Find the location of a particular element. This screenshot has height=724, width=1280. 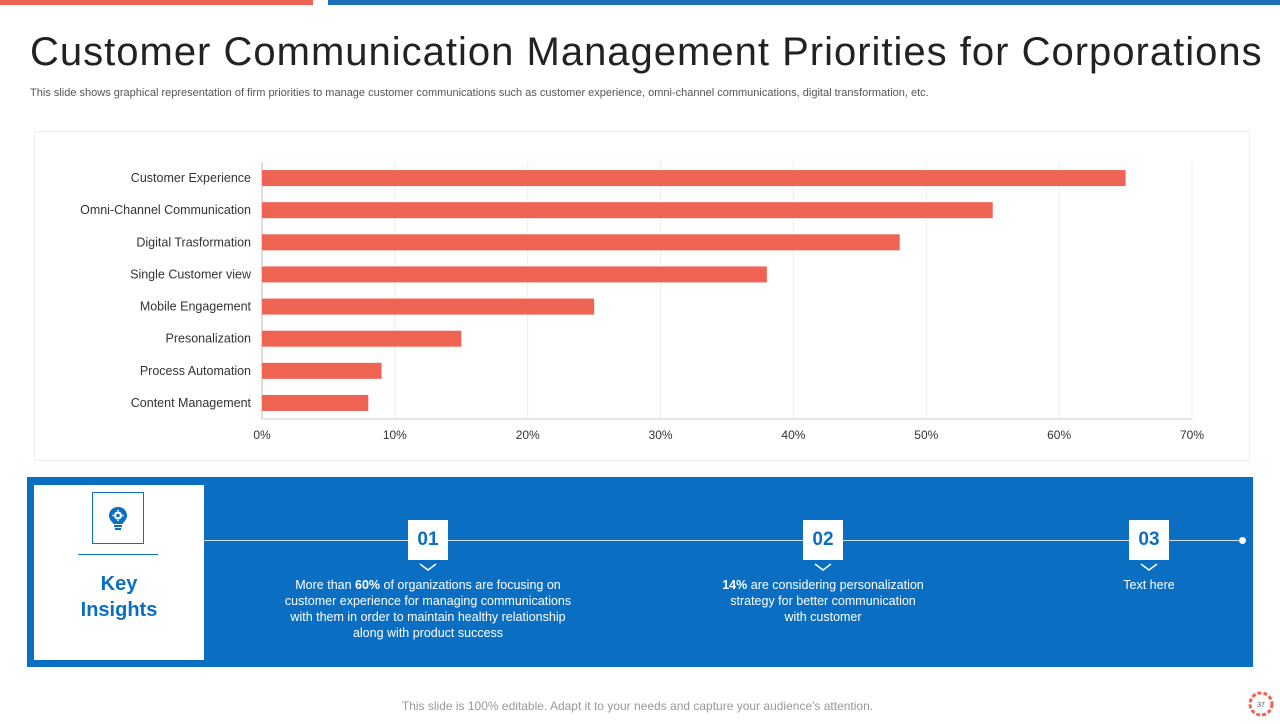

x-tick-label: 30% is located at coordinates (661, 435).